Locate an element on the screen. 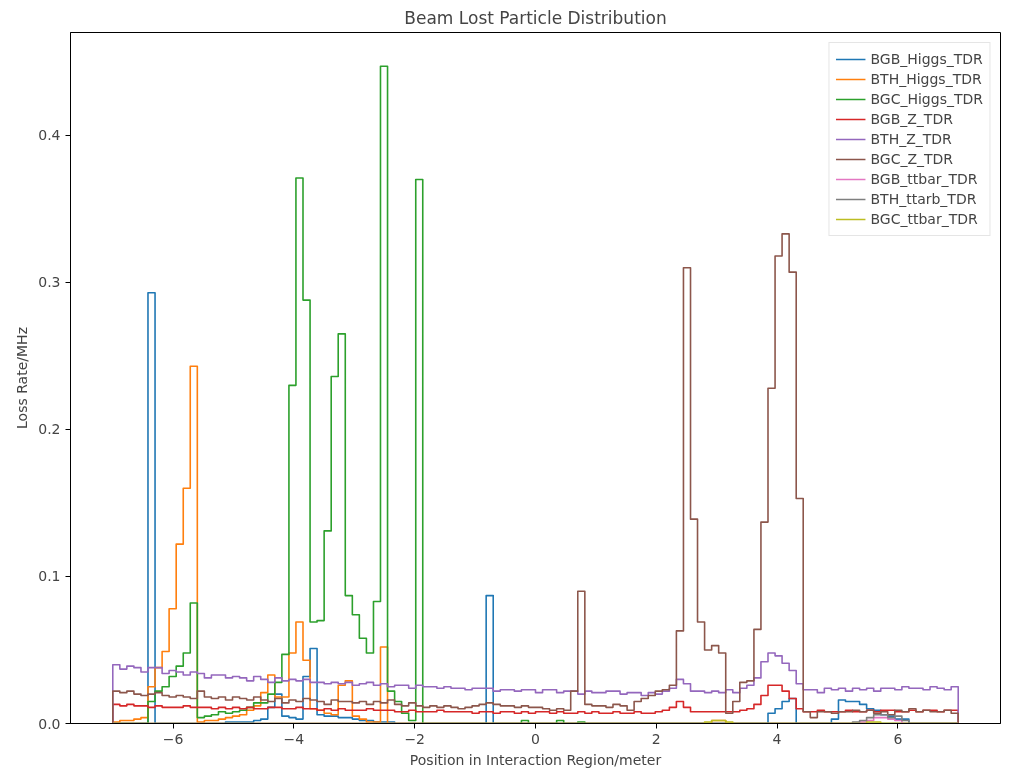  legend-label: BTH_Z_TDR is located at coordinates (911, 139).